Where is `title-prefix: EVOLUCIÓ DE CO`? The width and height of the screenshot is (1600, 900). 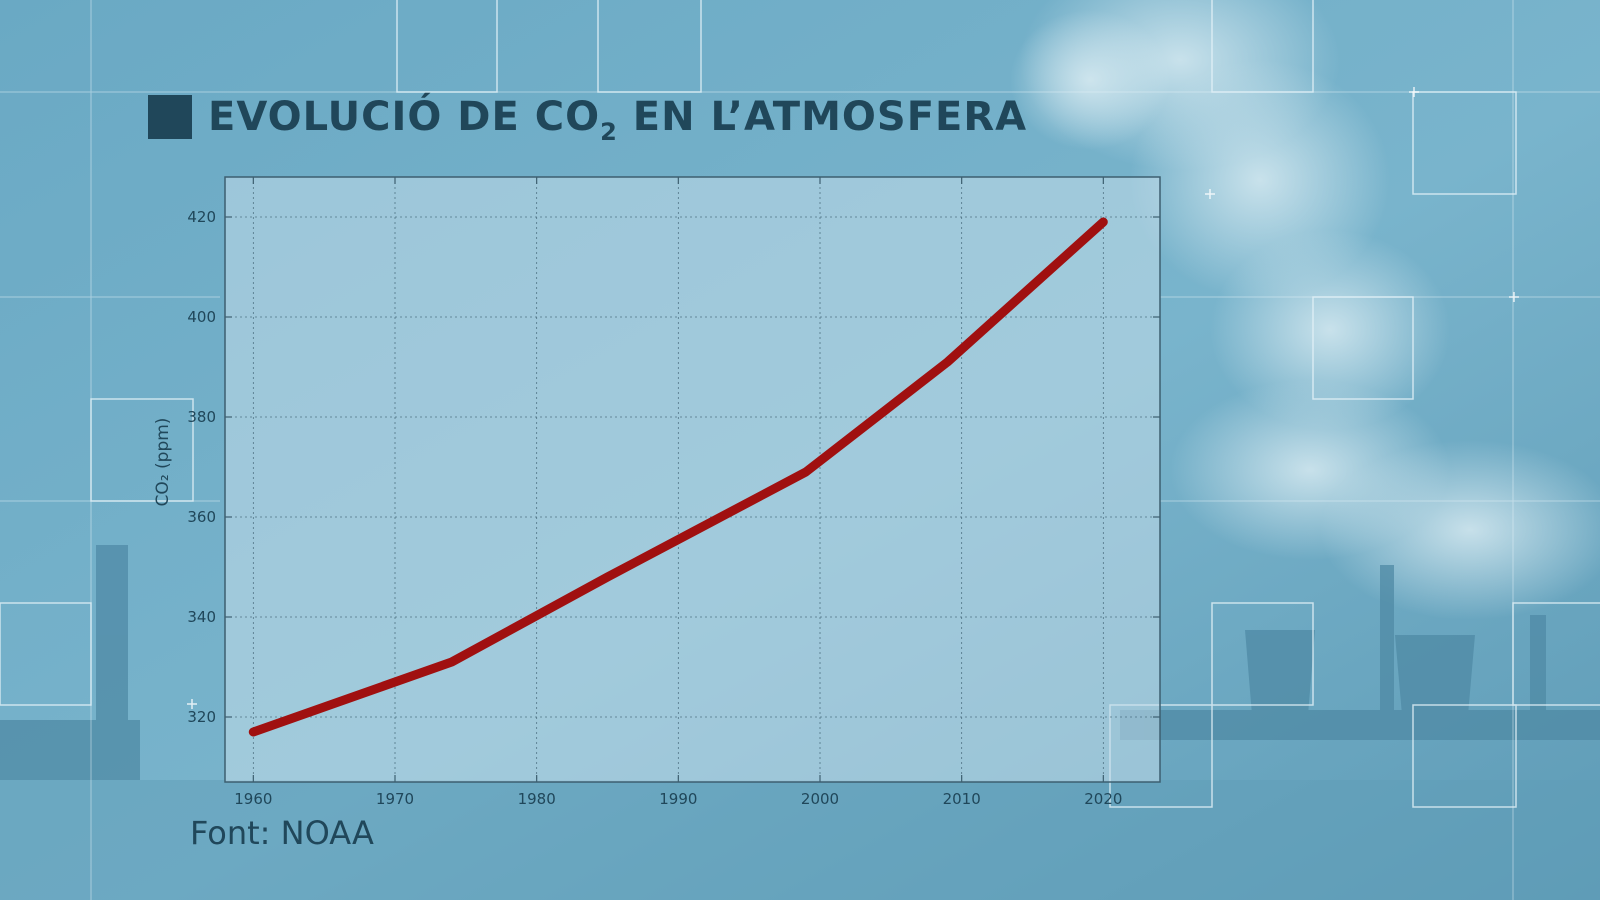
title-prefix: EVOLUCIÓ DE CO is located at coordinates (404, 117).